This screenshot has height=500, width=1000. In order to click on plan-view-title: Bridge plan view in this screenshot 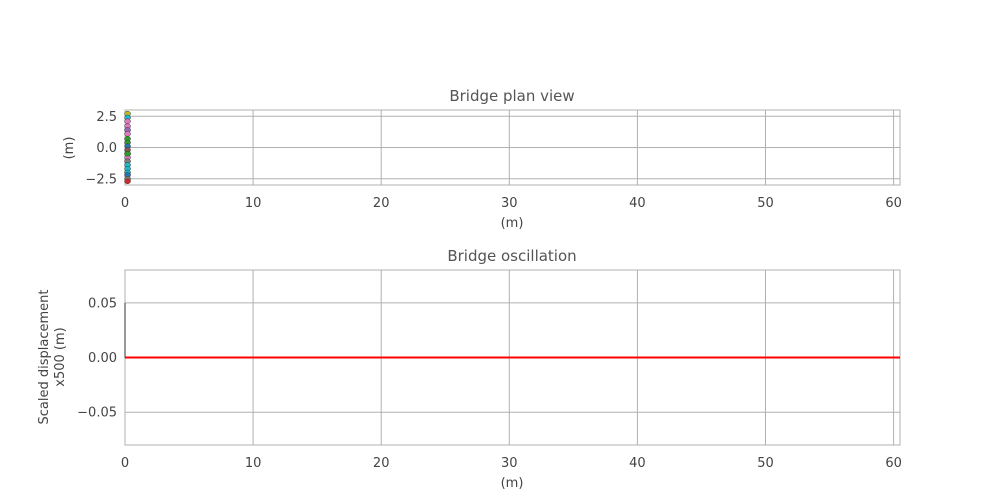, I will do `click(511, 96)`.